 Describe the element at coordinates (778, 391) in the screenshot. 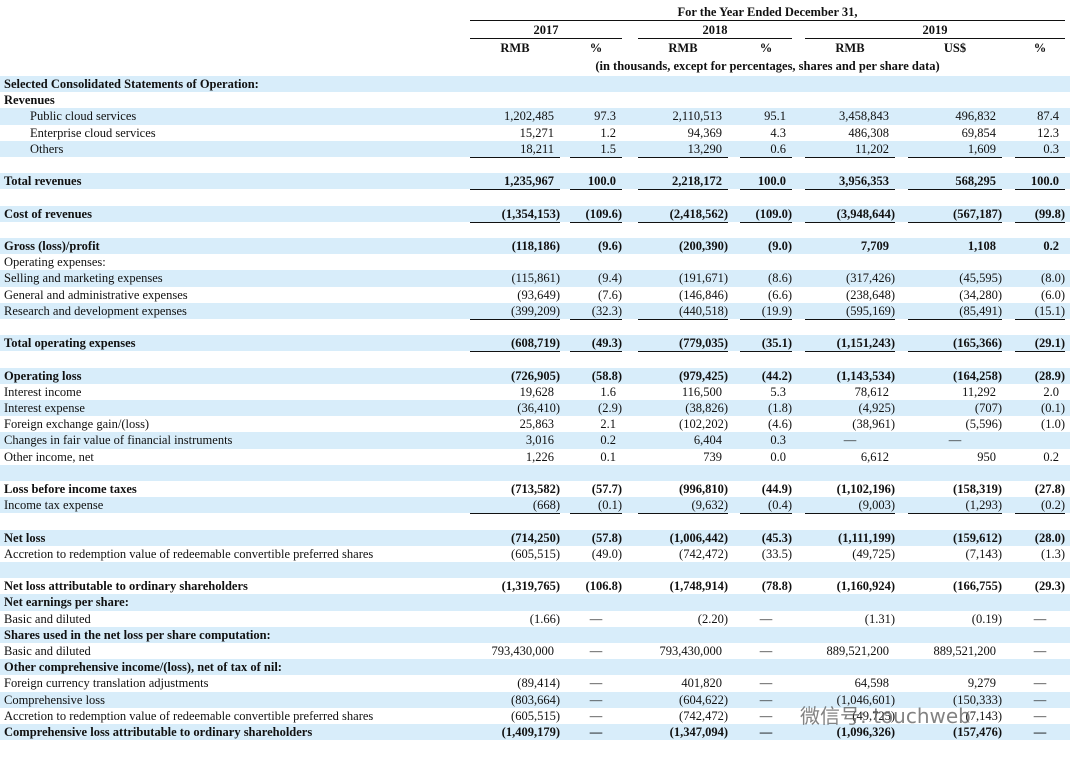

I see `cell-value: 5.3` at that location.